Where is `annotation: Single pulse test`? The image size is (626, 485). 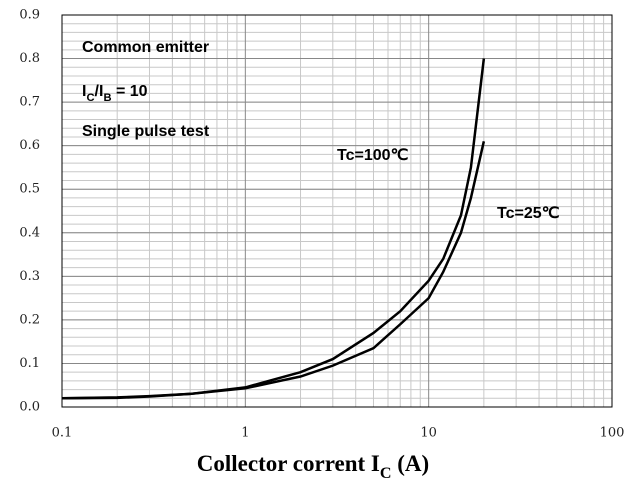
annotation: Single pulse test is located at coordinates (146, 131).